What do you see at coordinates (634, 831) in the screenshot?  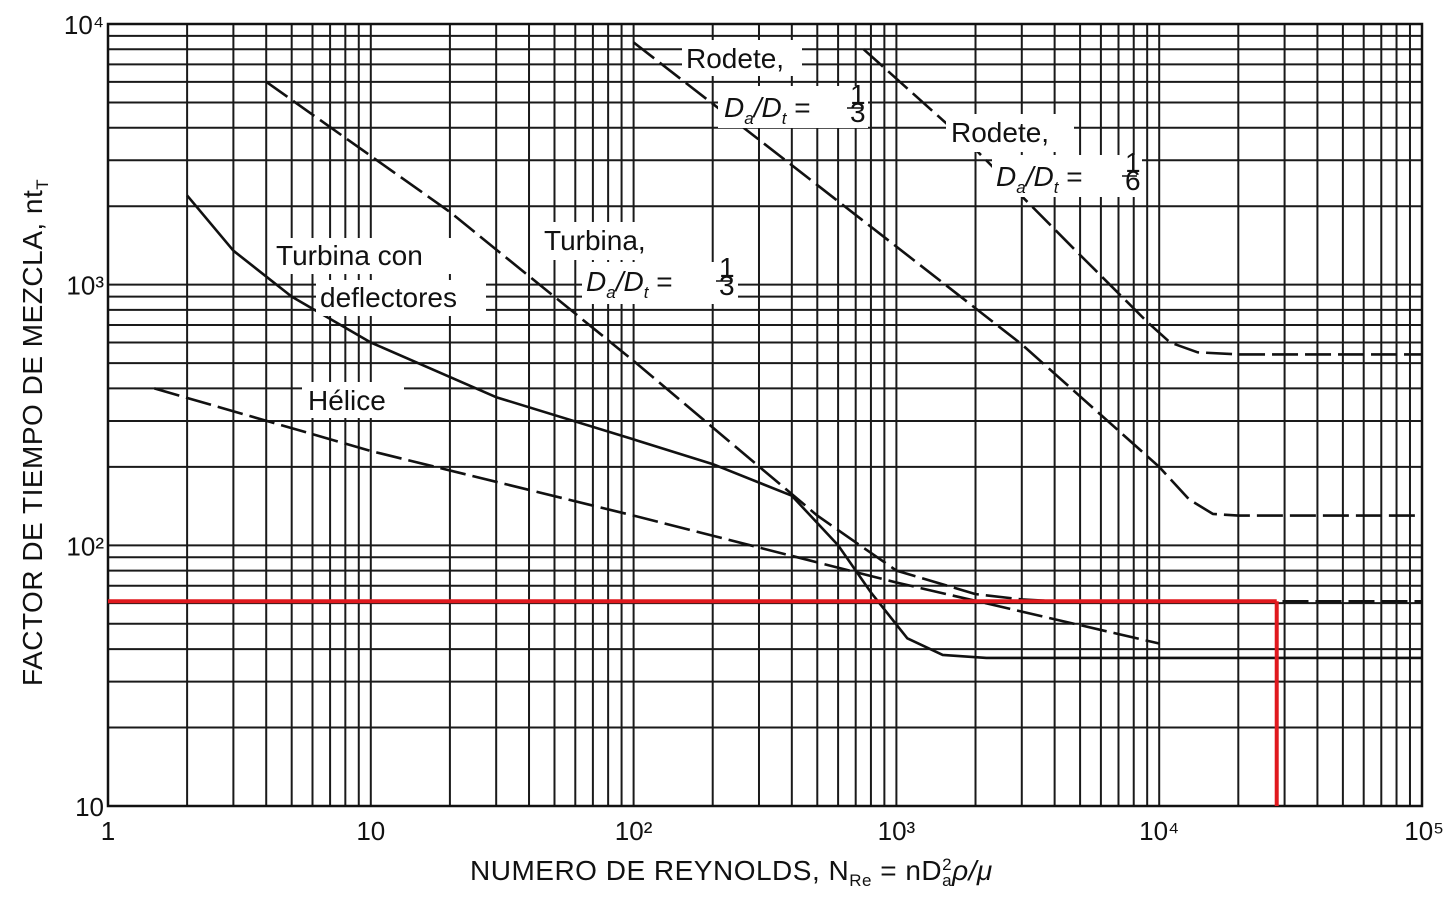 I see `x-tick-label: 10²` at bounding box center [634, 831].